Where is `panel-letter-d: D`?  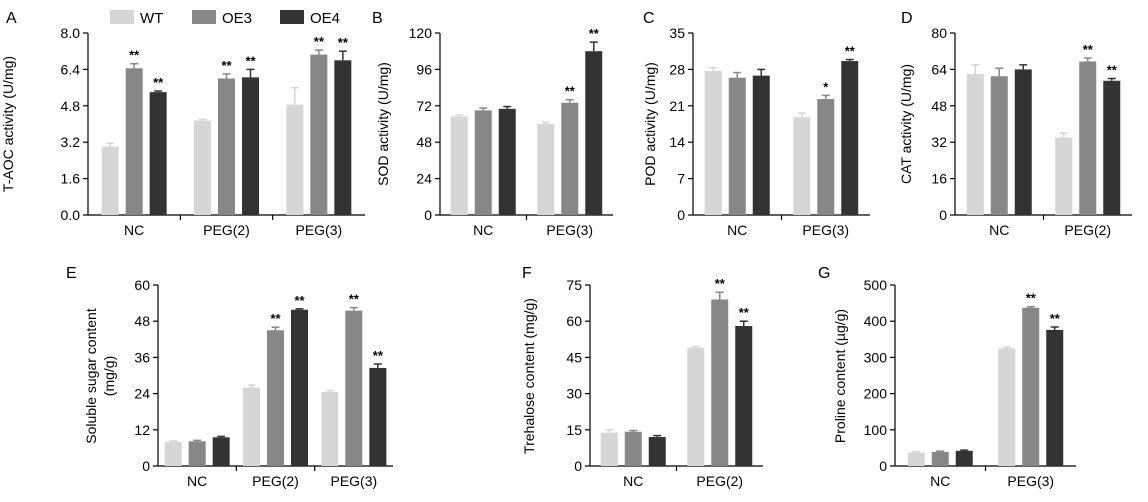
panel-letter-d: D is located at coordinates (907, 18).